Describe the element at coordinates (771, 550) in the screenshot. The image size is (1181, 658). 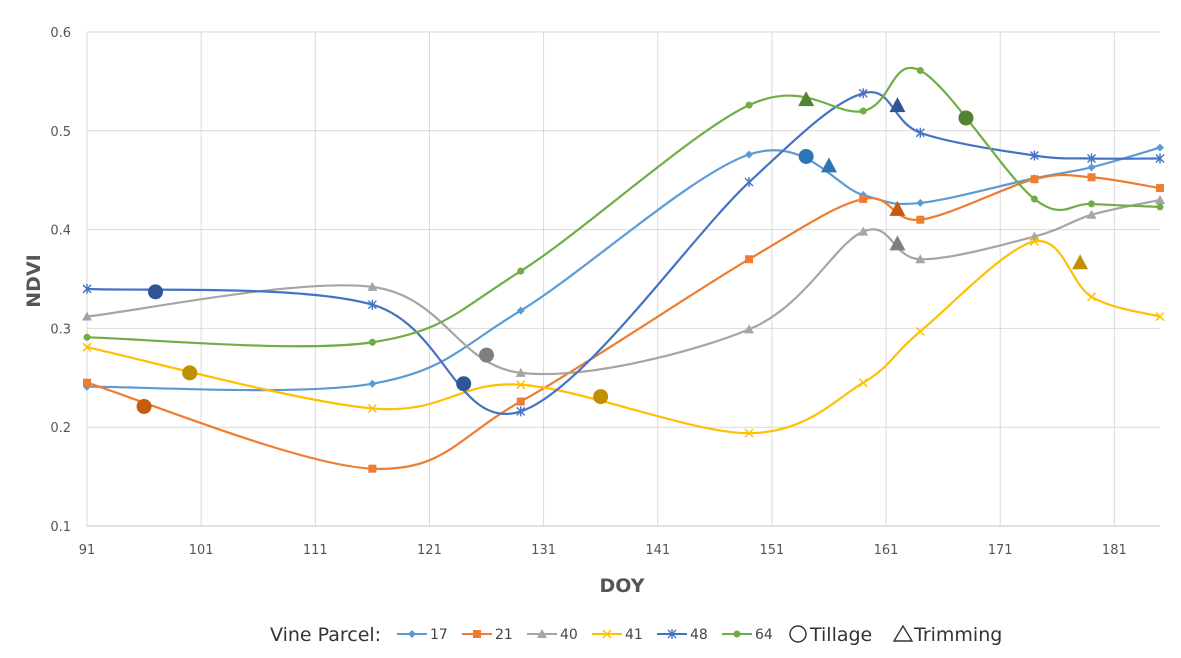
I see `x-tick-label: 151` at that location.